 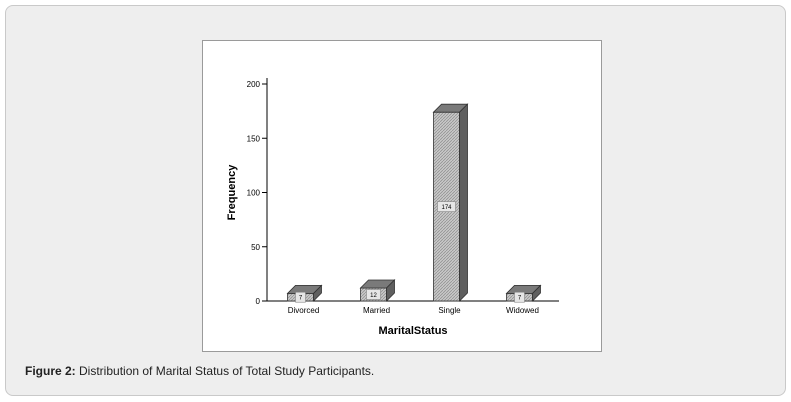 I want to click on y-tick-label: 50, so click(x=255, y=247).